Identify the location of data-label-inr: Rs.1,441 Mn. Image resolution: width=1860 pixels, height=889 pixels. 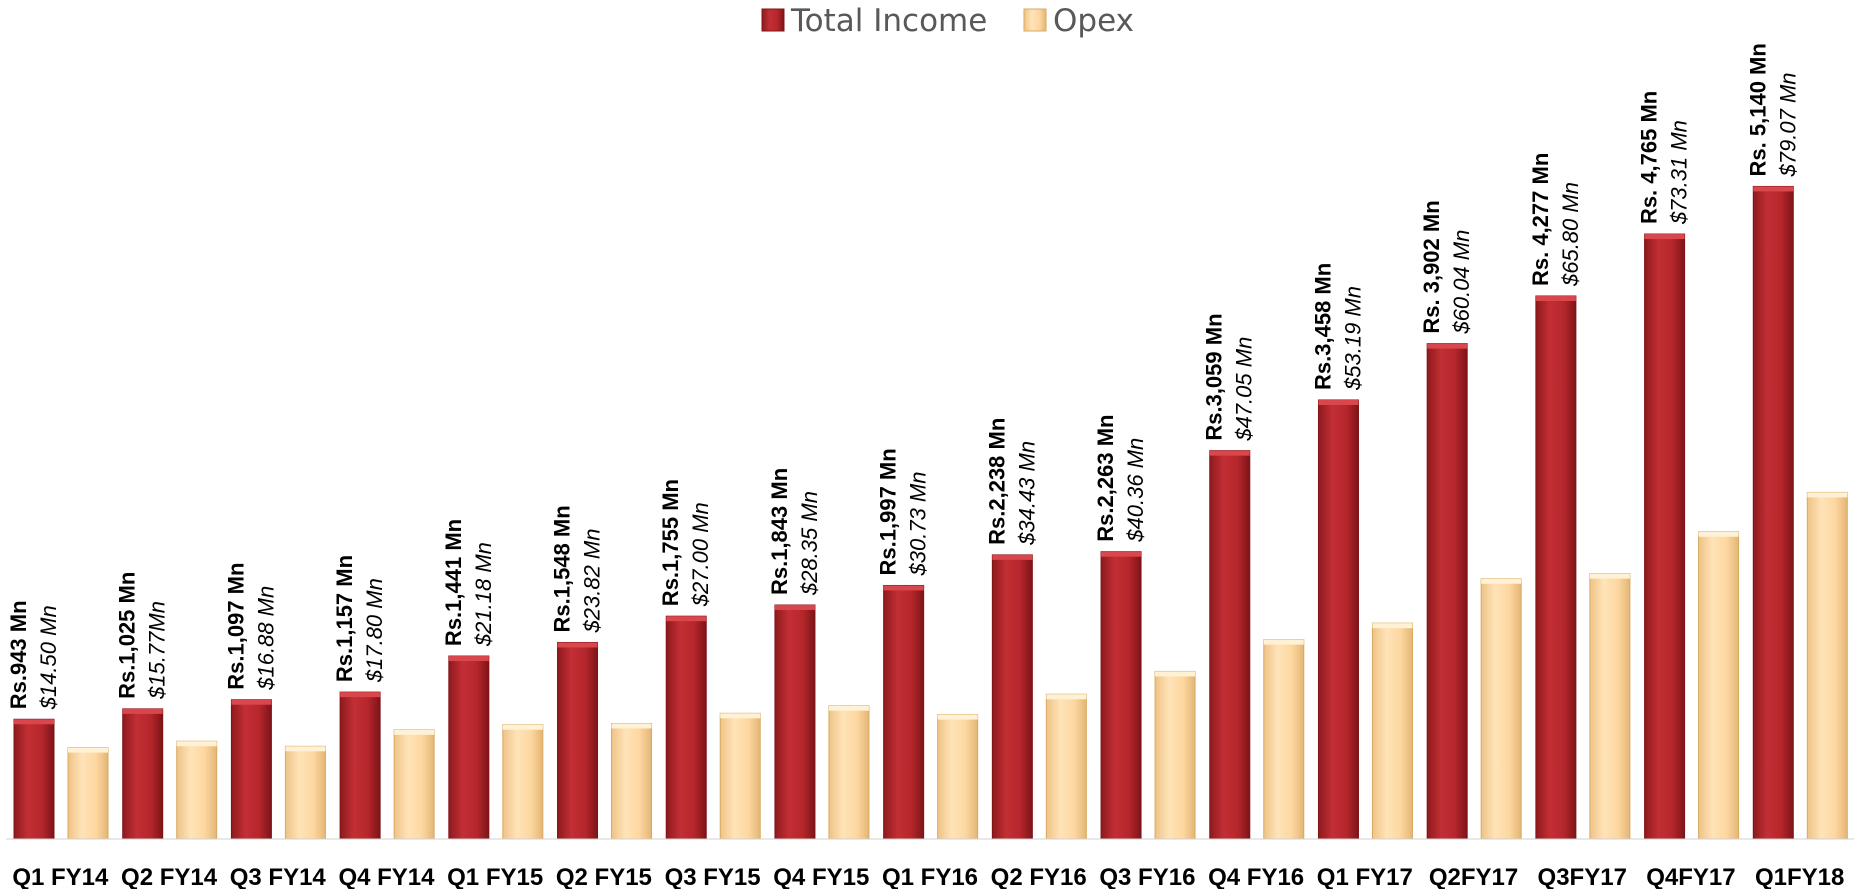
(453, 582).